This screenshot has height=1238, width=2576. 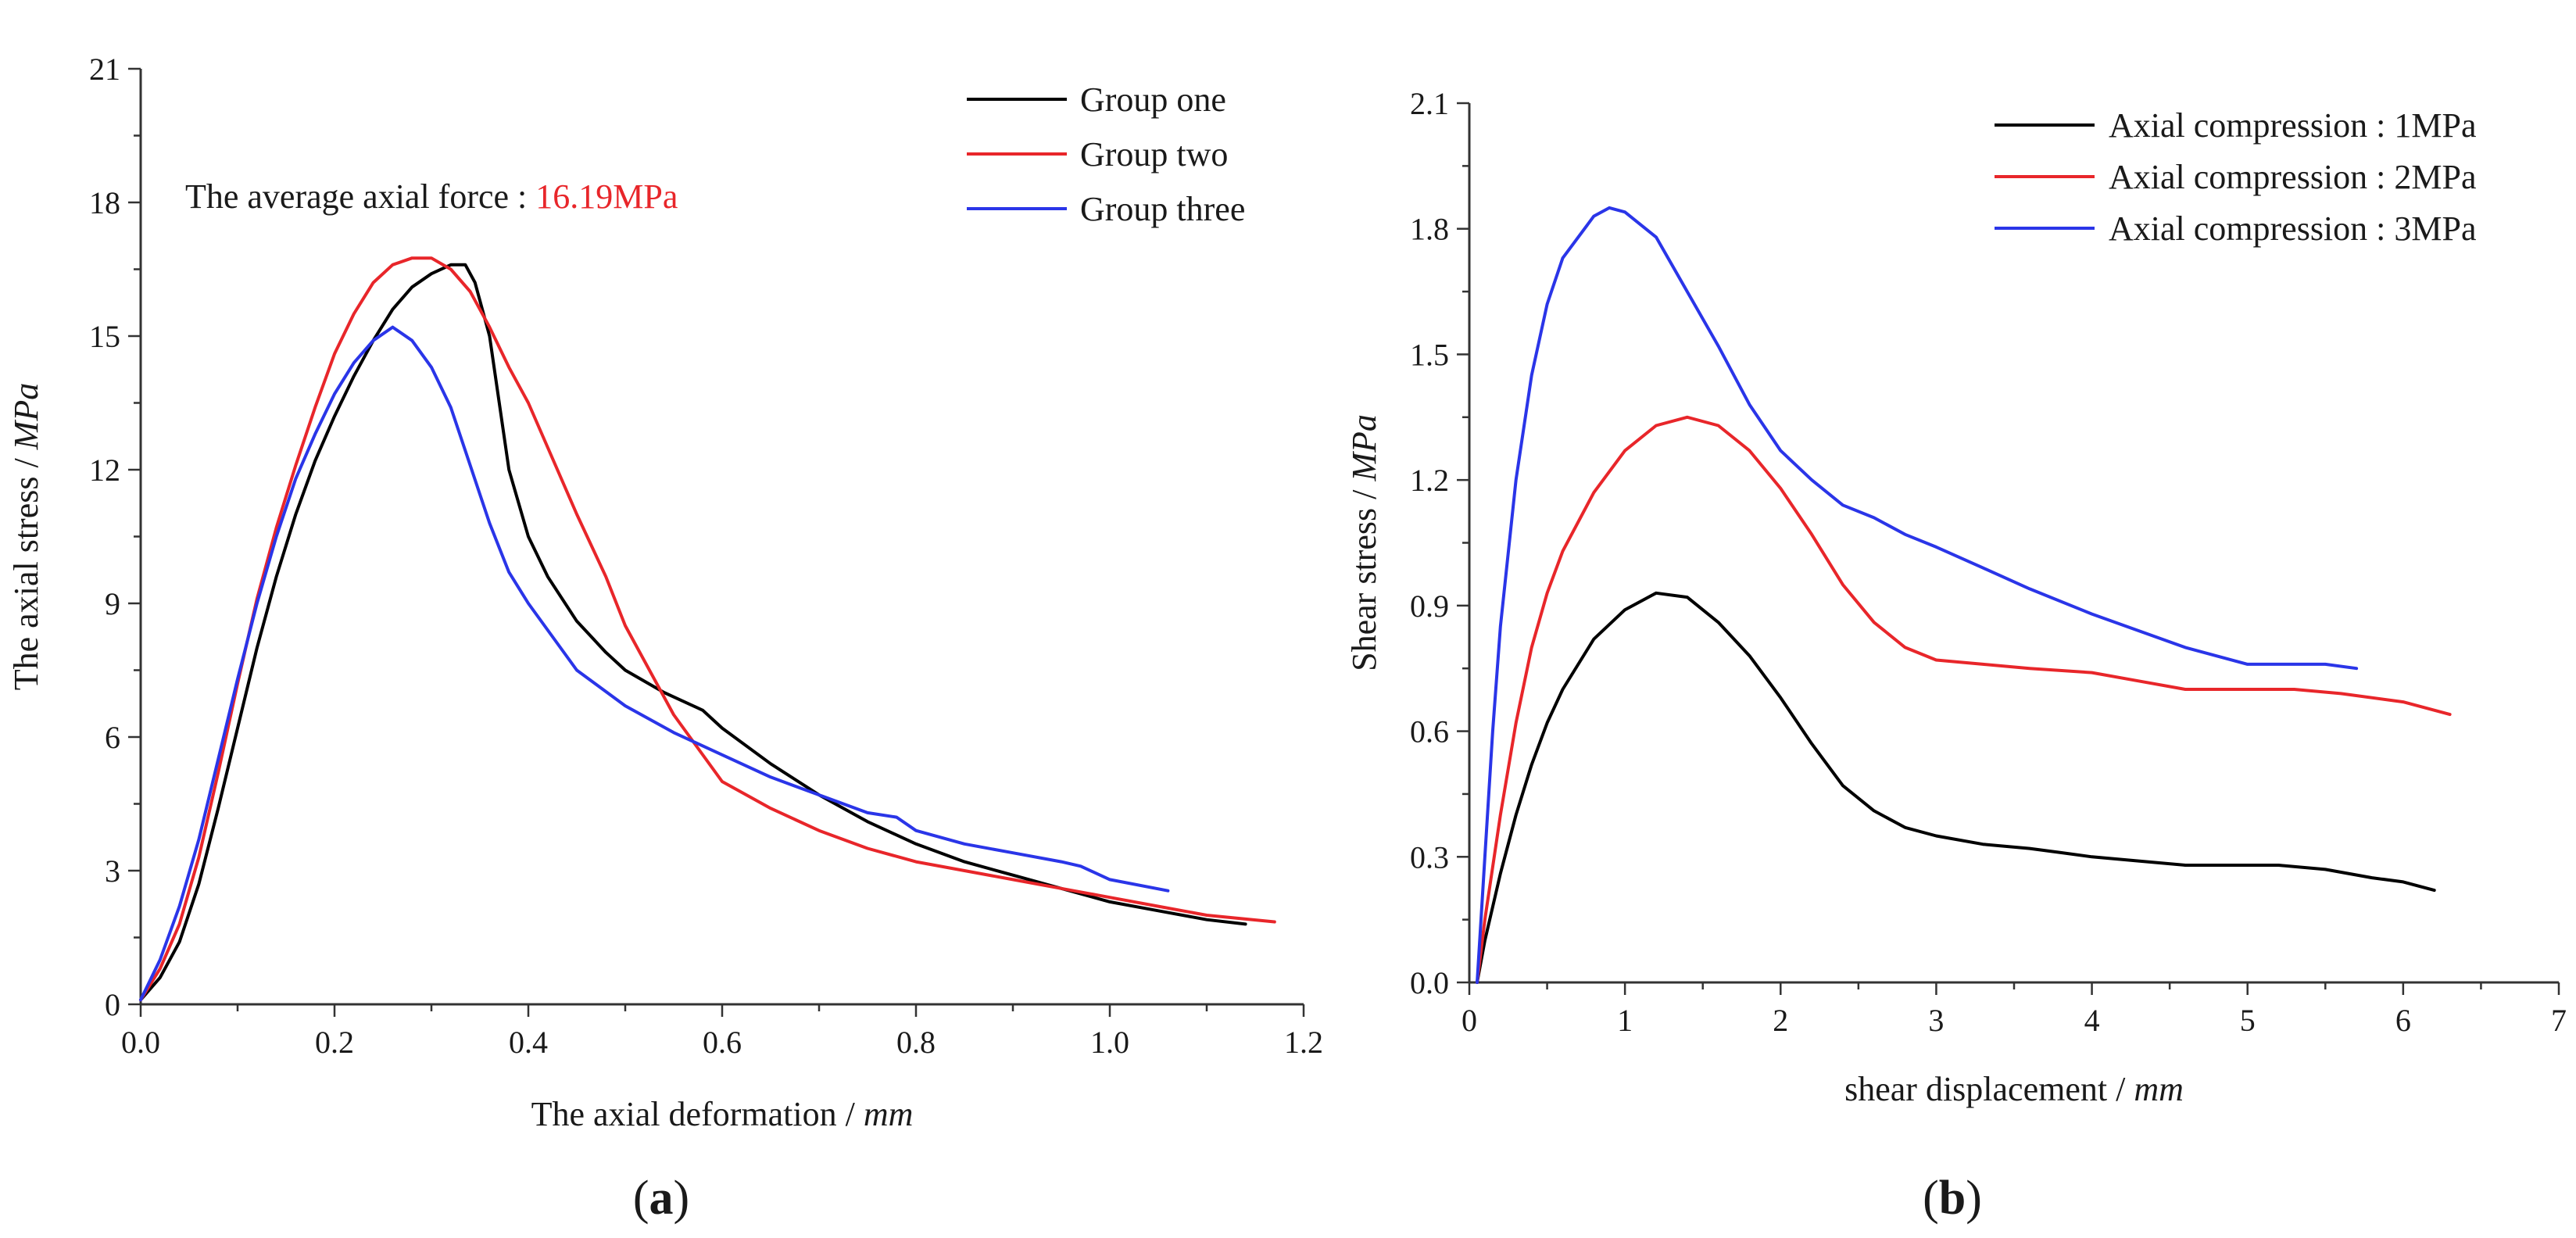 I want to click on x-tick-label: 0.8, so click(x=916, y=1042).